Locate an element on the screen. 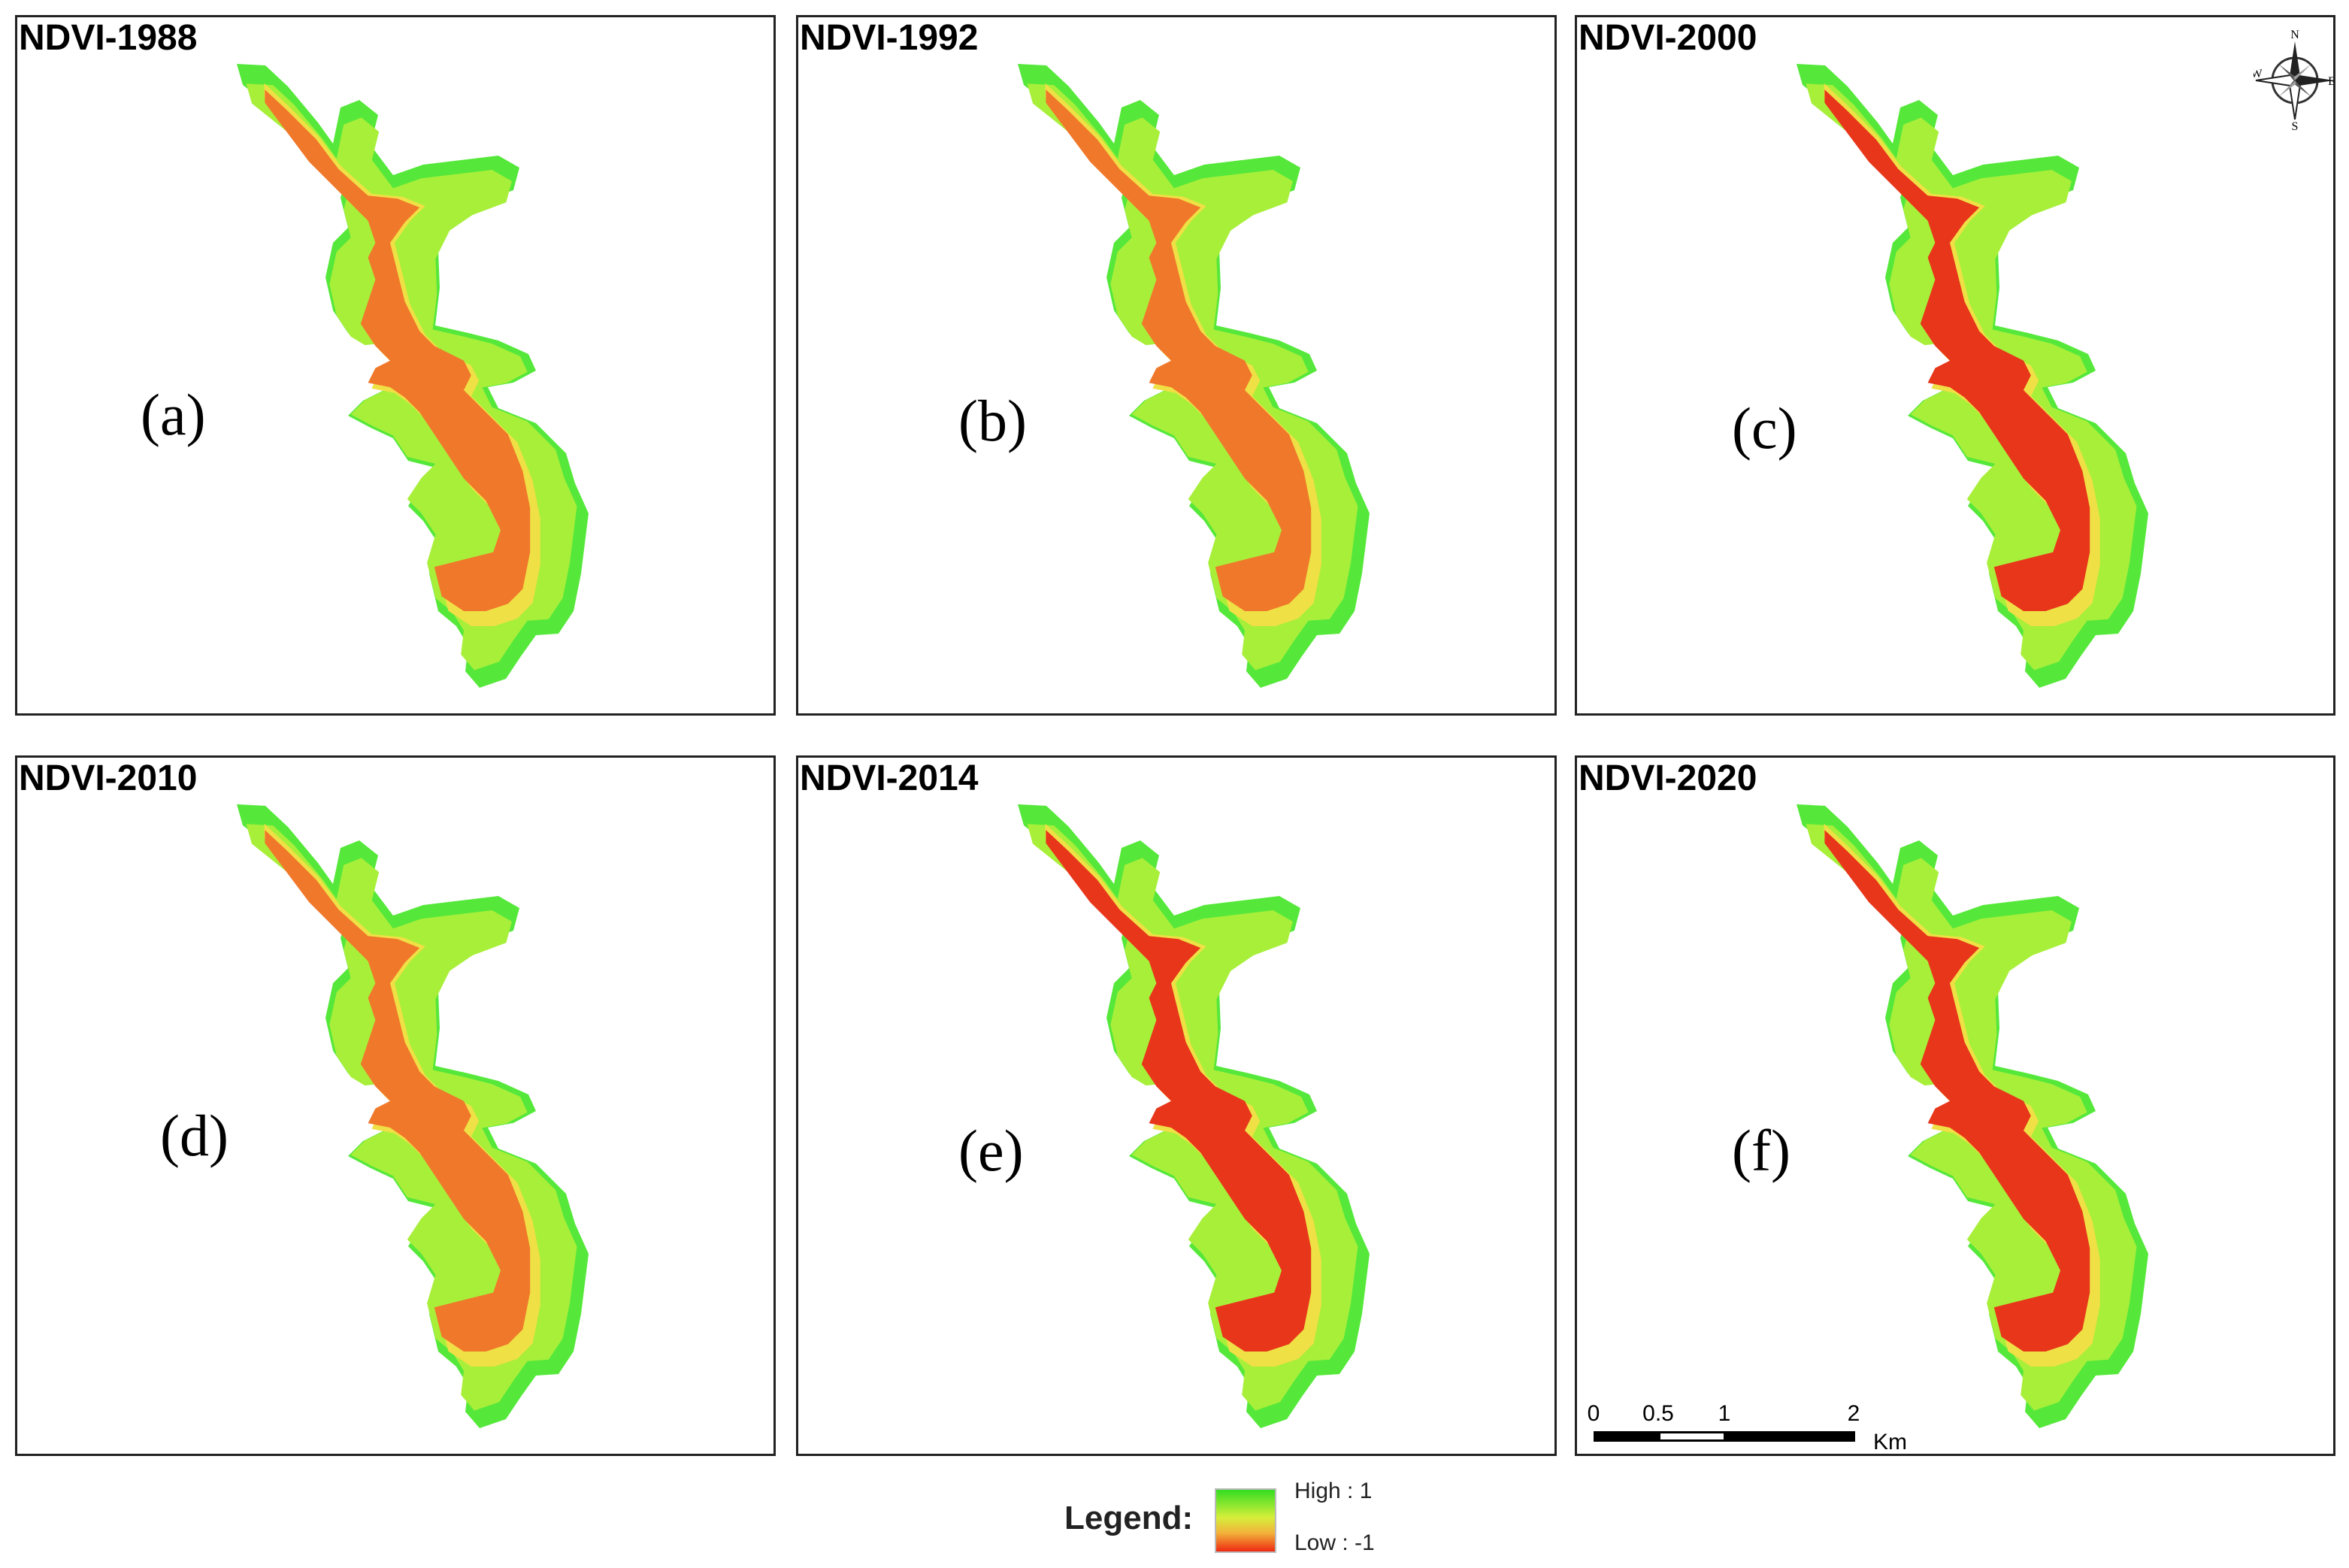 The image size is (2349, 1568). map-panel-a: NDVI-1988 (a) is located at coordinates (396, 365).